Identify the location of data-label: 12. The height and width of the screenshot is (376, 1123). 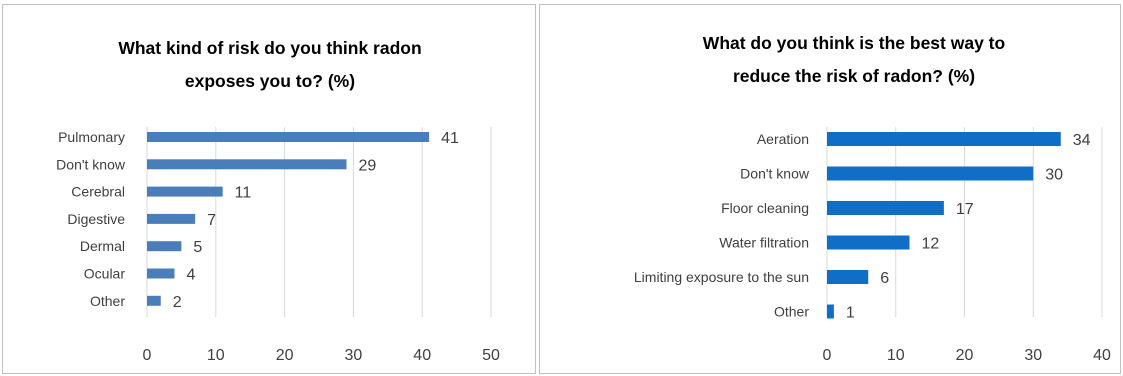
(931, 244).